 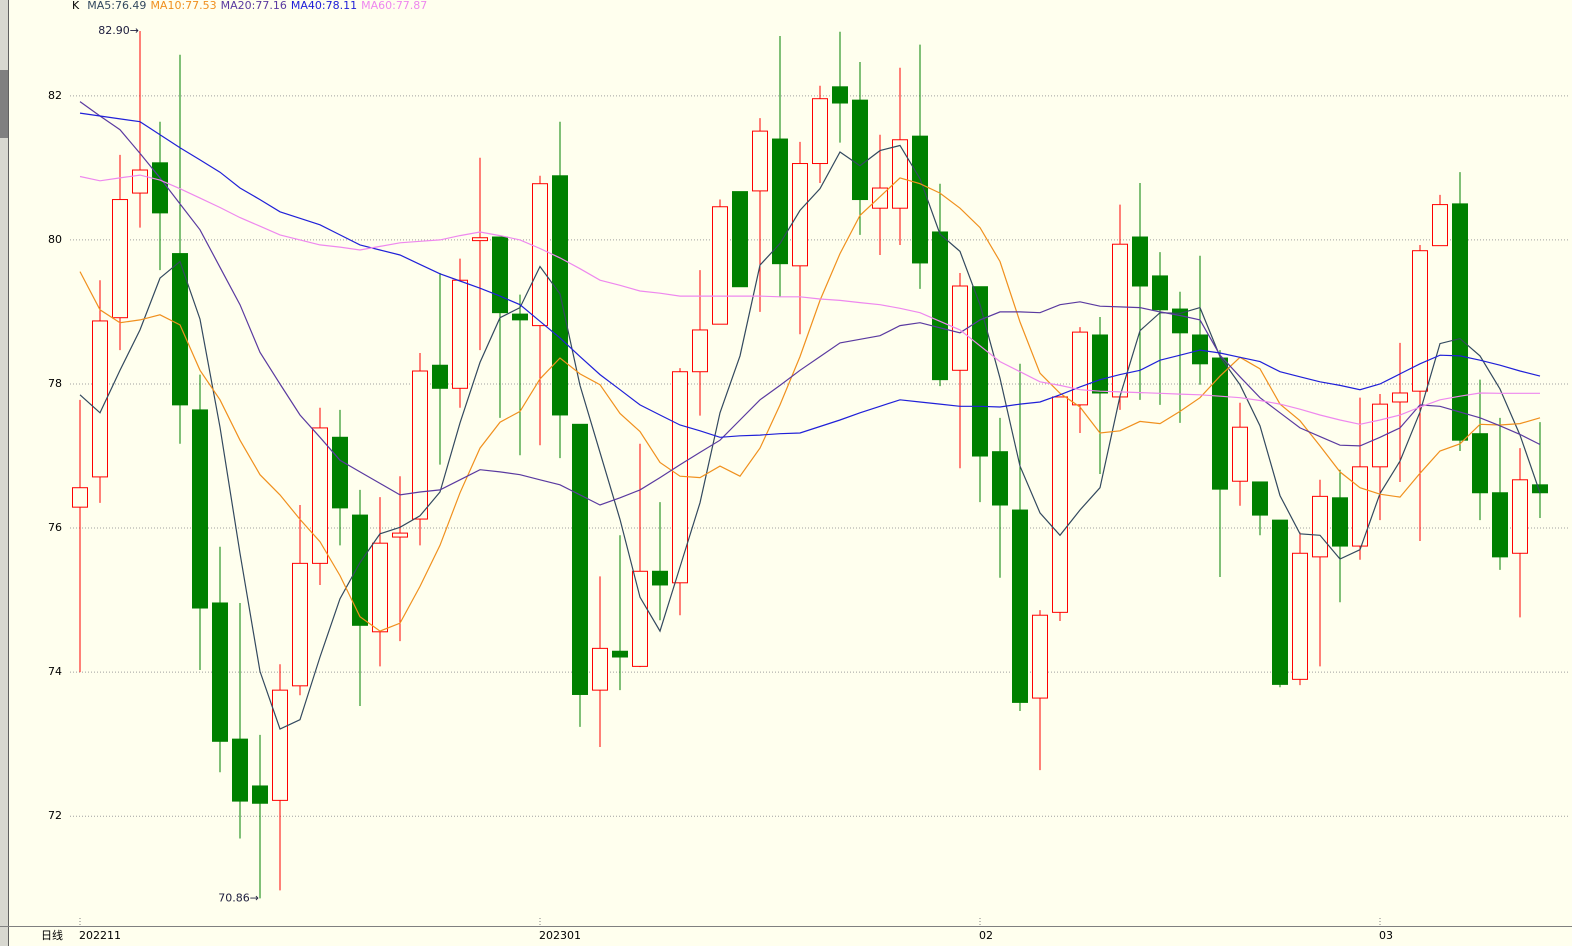 I want to click on extreme-label: 70.86→, so click(x=238, y=897).